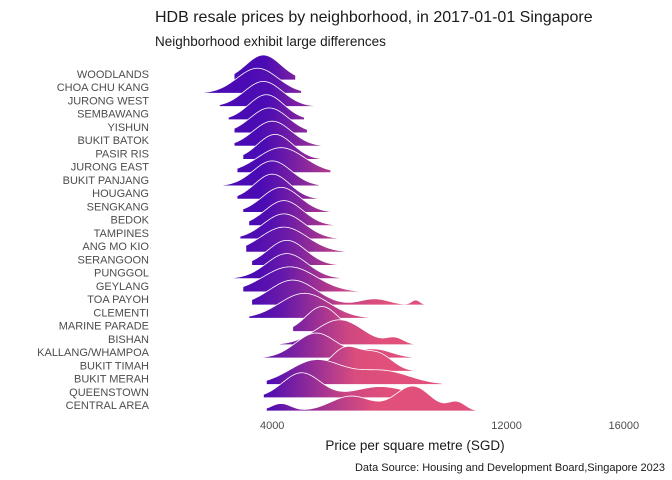 The width and height of the screenshot is (672, 480). Describe the element at coordinates (106, 181) in the screenshot. I see `y-label-bukit-panjang: BUKIT PANJANG` at that location.